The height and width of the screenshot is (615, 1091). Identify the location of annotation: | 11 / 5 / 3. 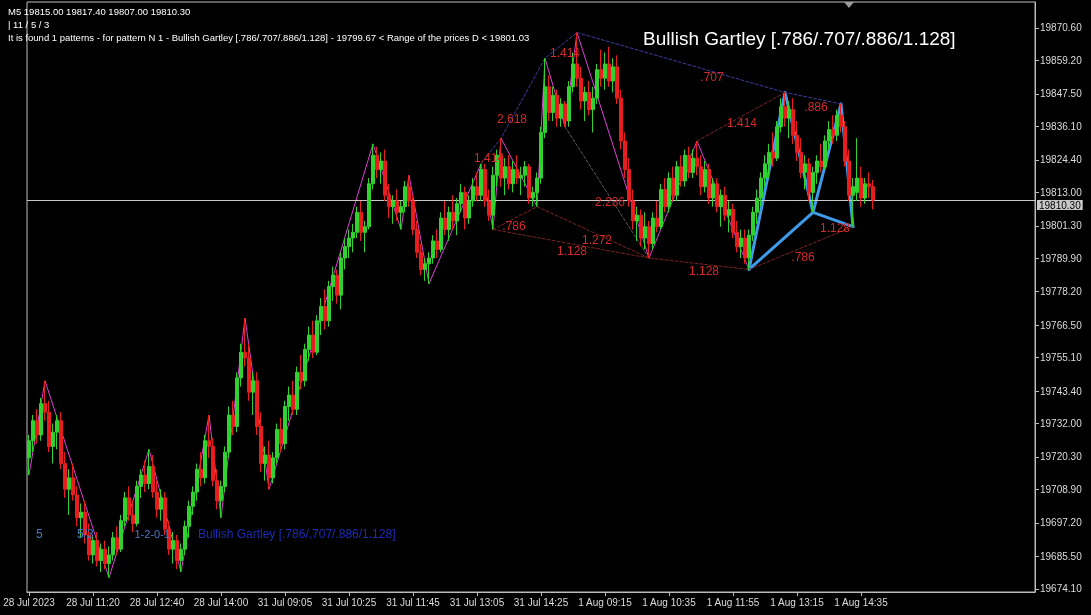
(29, 24).